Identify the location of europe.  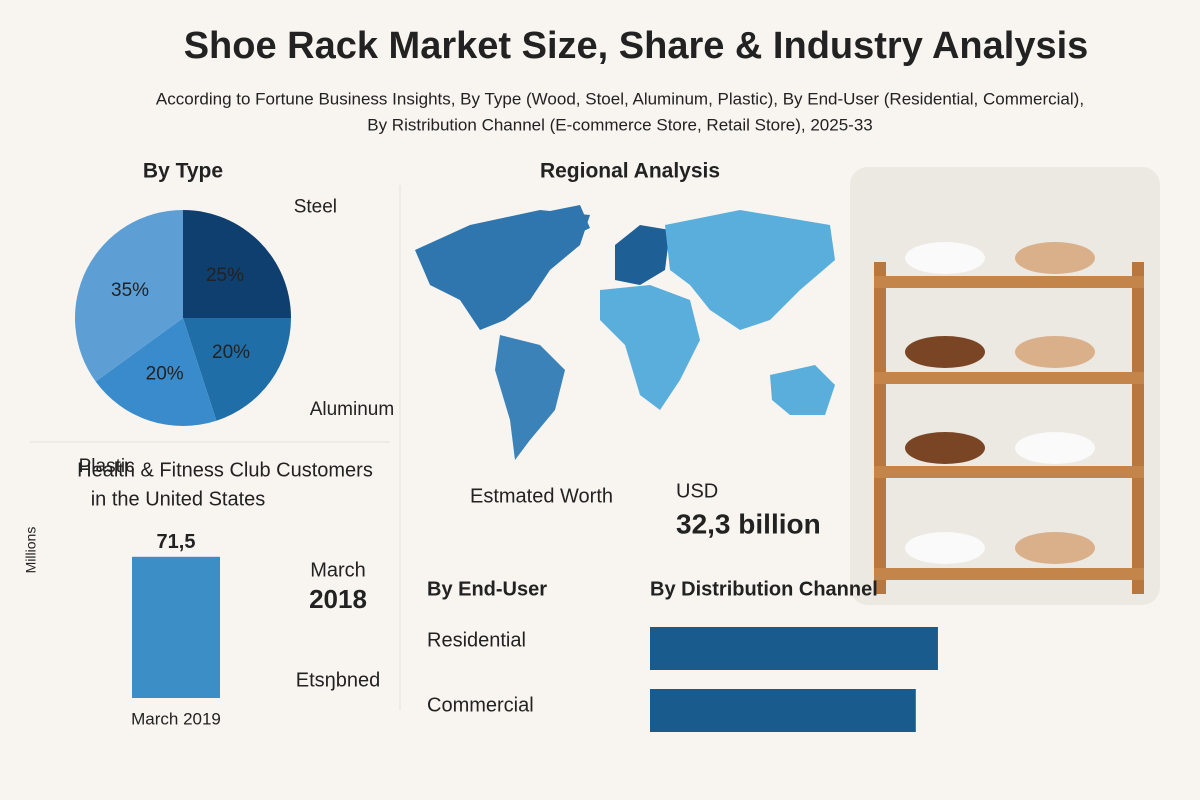
(642, 255).